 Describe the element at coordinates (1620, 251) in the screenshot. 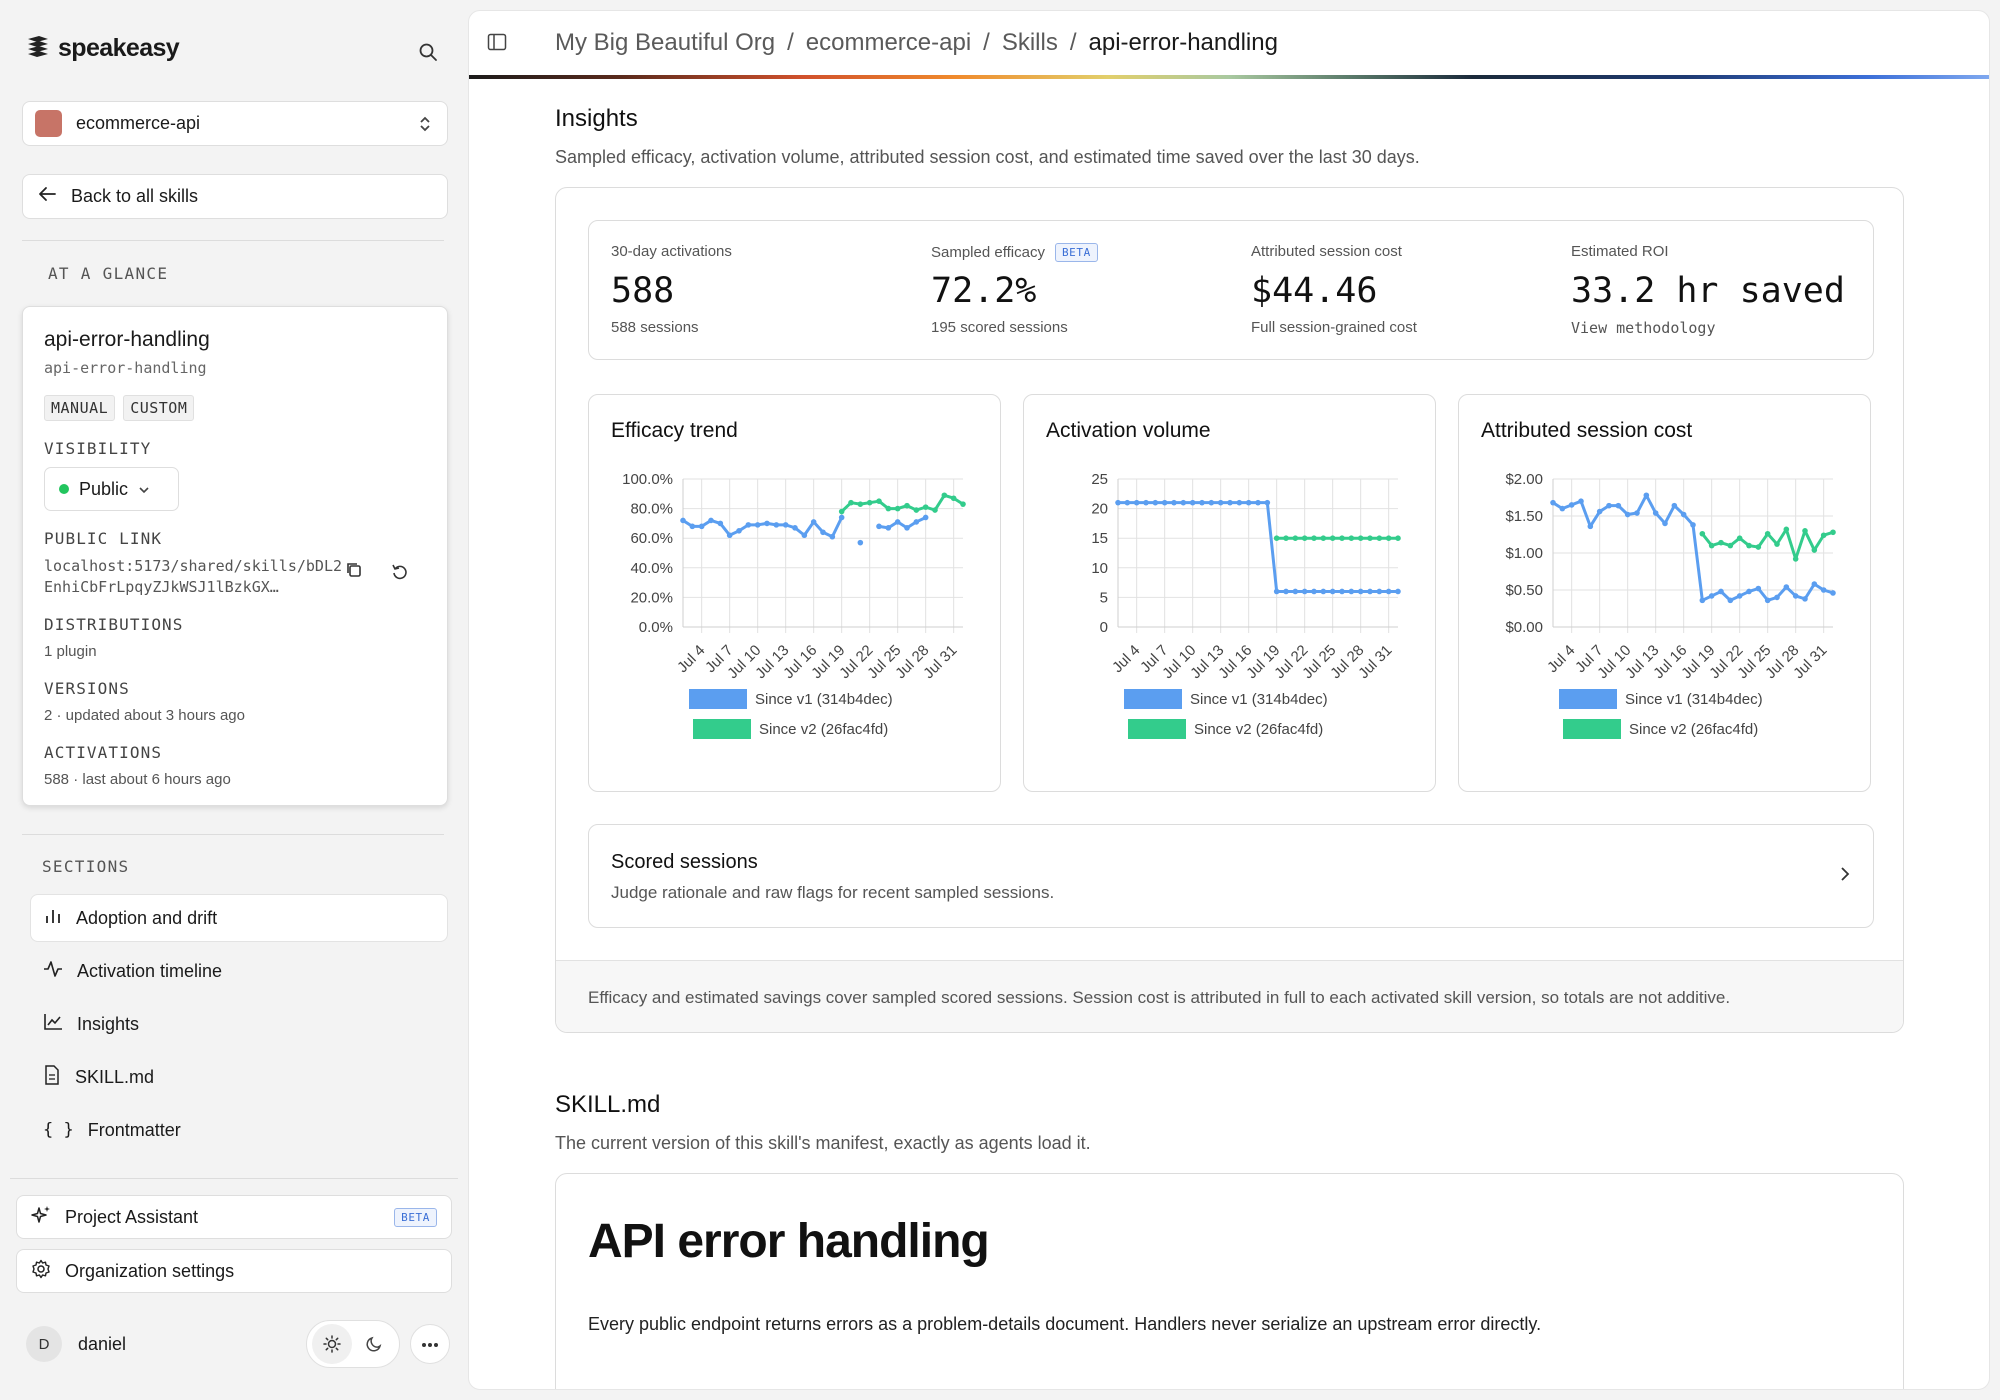

I see `stat-label: Estimated ROI` at that location.